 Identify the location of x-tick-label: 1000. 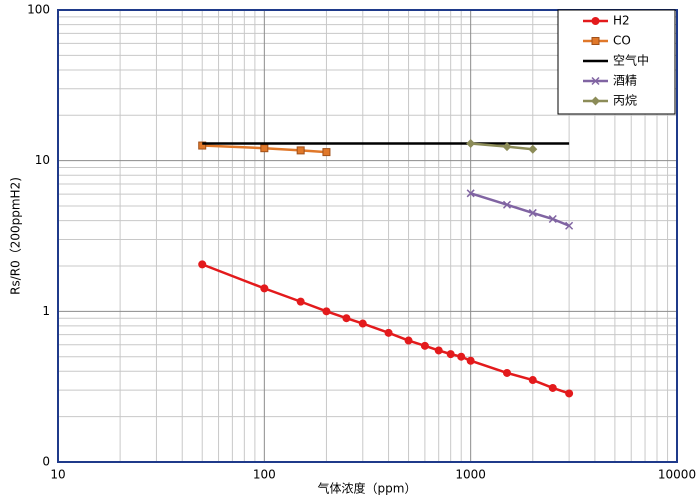
(470, 475).